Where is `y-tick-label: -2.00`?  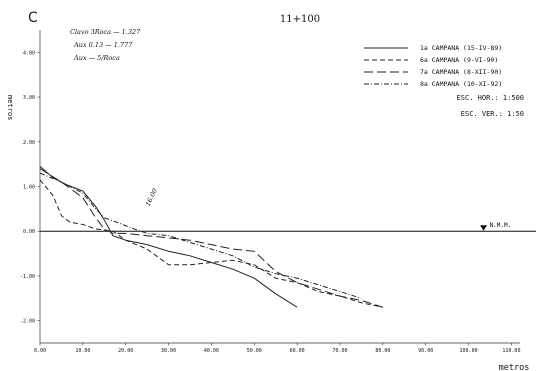 y-tick-label: -2.00 is located at coordinates (27, 322).